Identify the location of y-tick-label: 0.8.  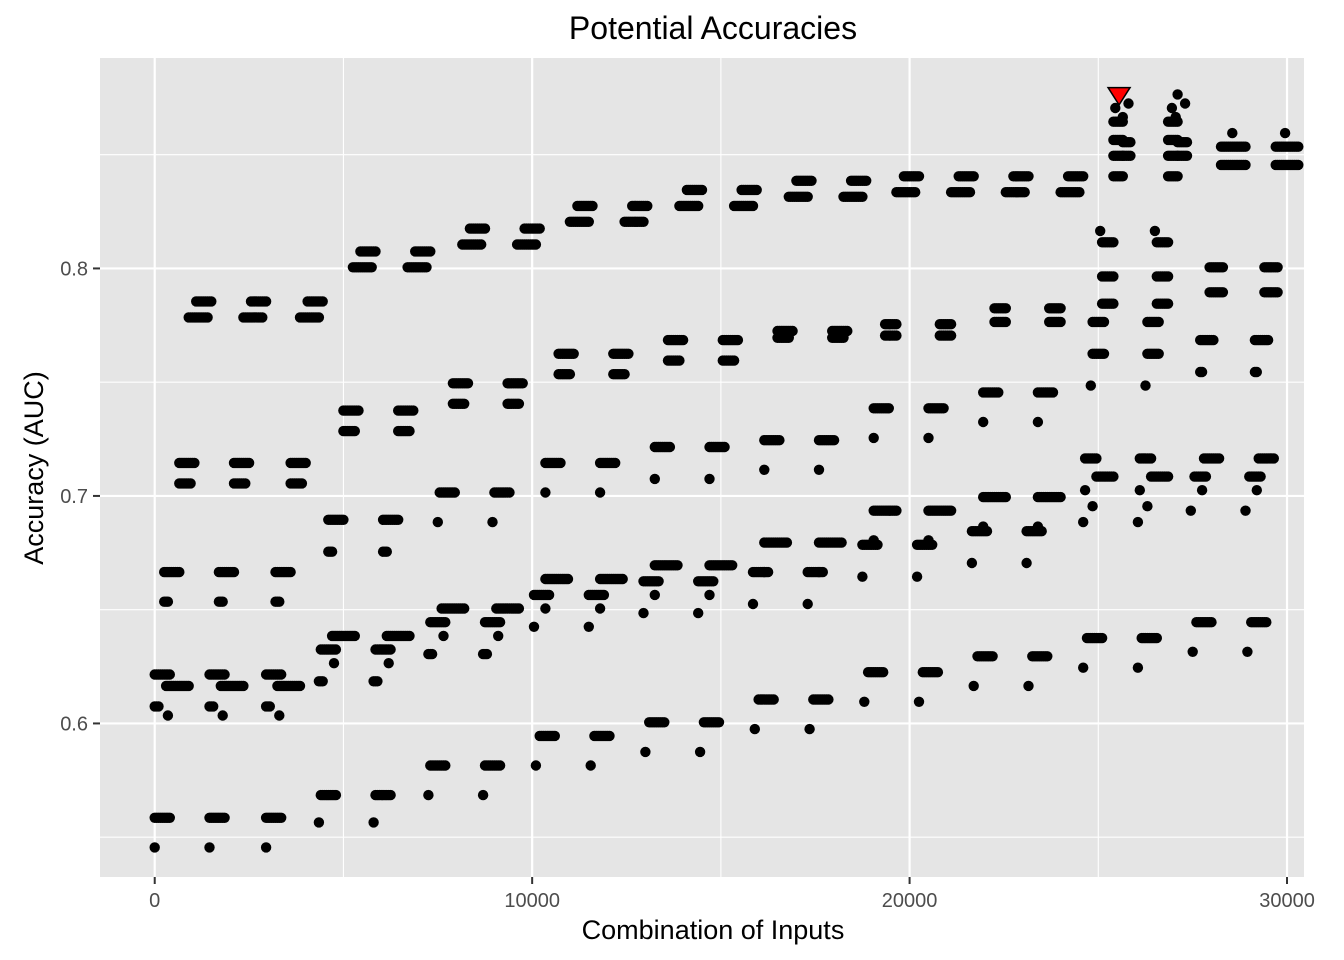
(74, 269).